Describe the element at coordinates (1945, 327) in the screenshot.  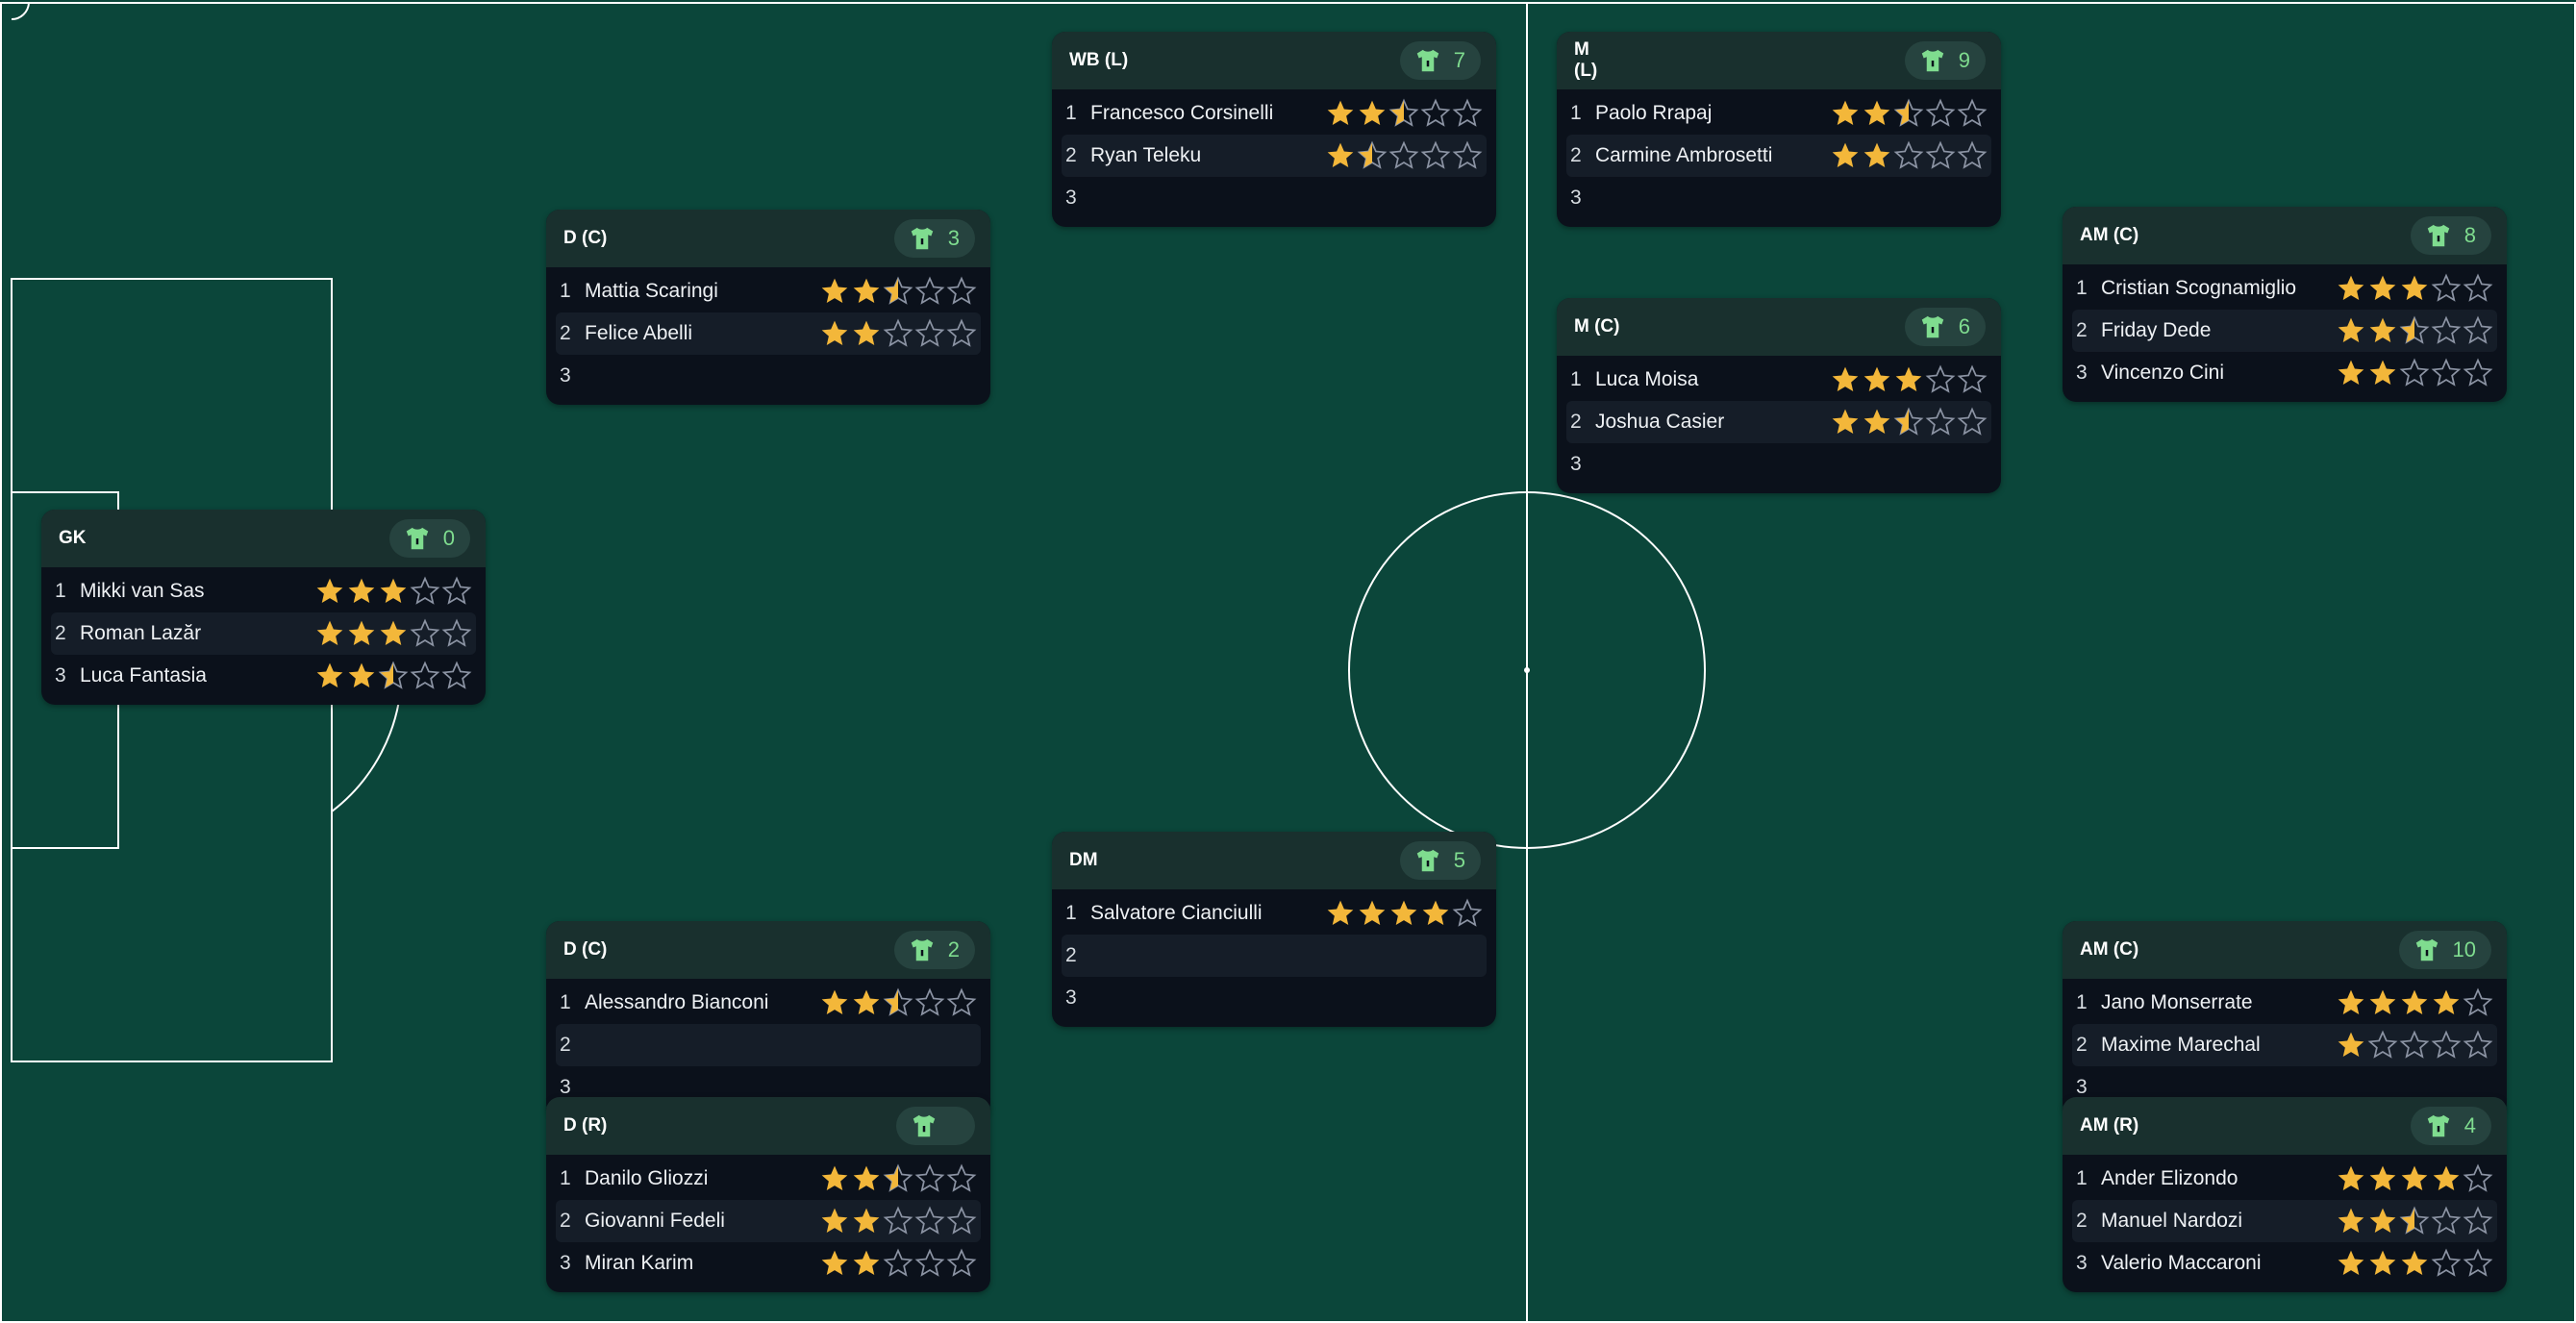
I see `shirt-number-pill: 6` at that location.